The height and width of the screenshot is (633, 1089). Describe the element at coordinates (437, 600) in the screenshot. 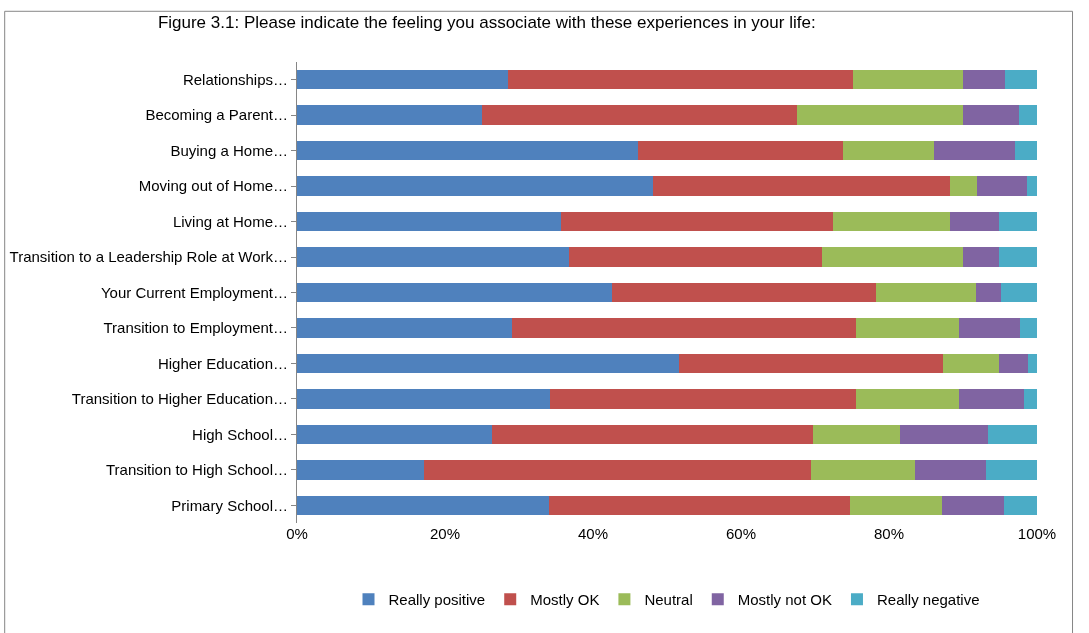

I see `legend-label: Really positive` at that location.